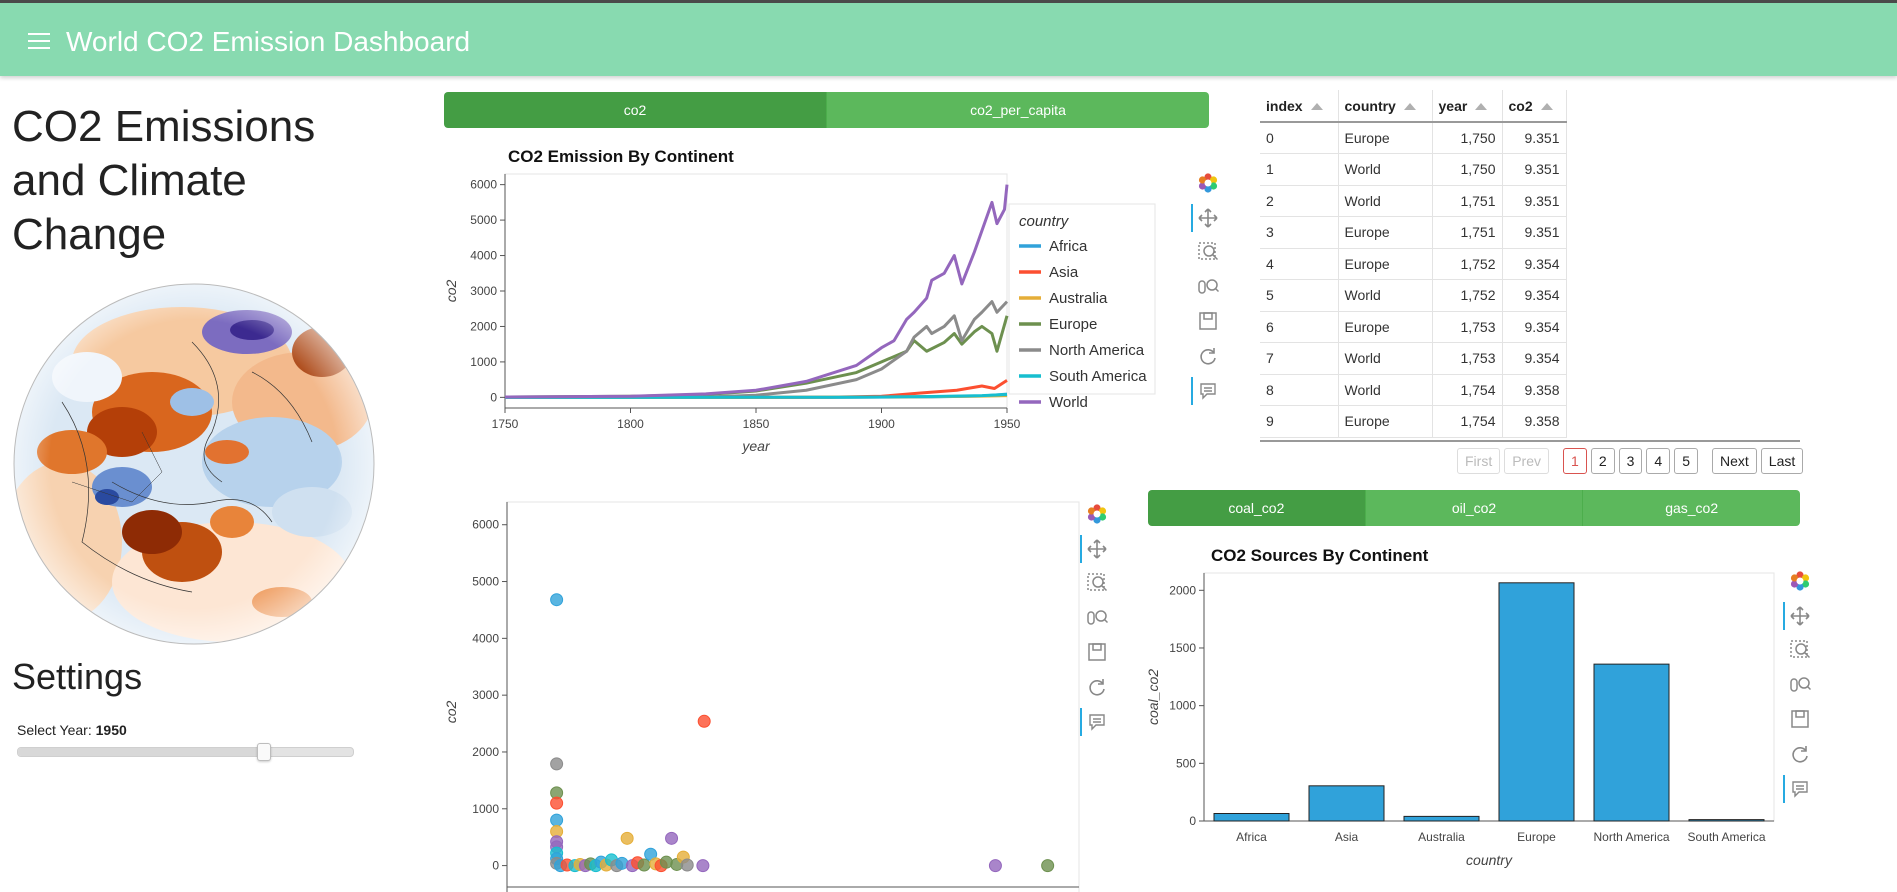 This screenshot has width=1897, height=892. I want to click on column-header-index: index, so click(1299, 106).